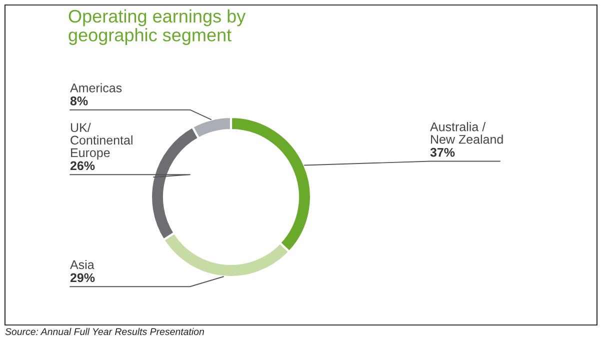  I want to click on slice-label: Americas, so click(96, 87).